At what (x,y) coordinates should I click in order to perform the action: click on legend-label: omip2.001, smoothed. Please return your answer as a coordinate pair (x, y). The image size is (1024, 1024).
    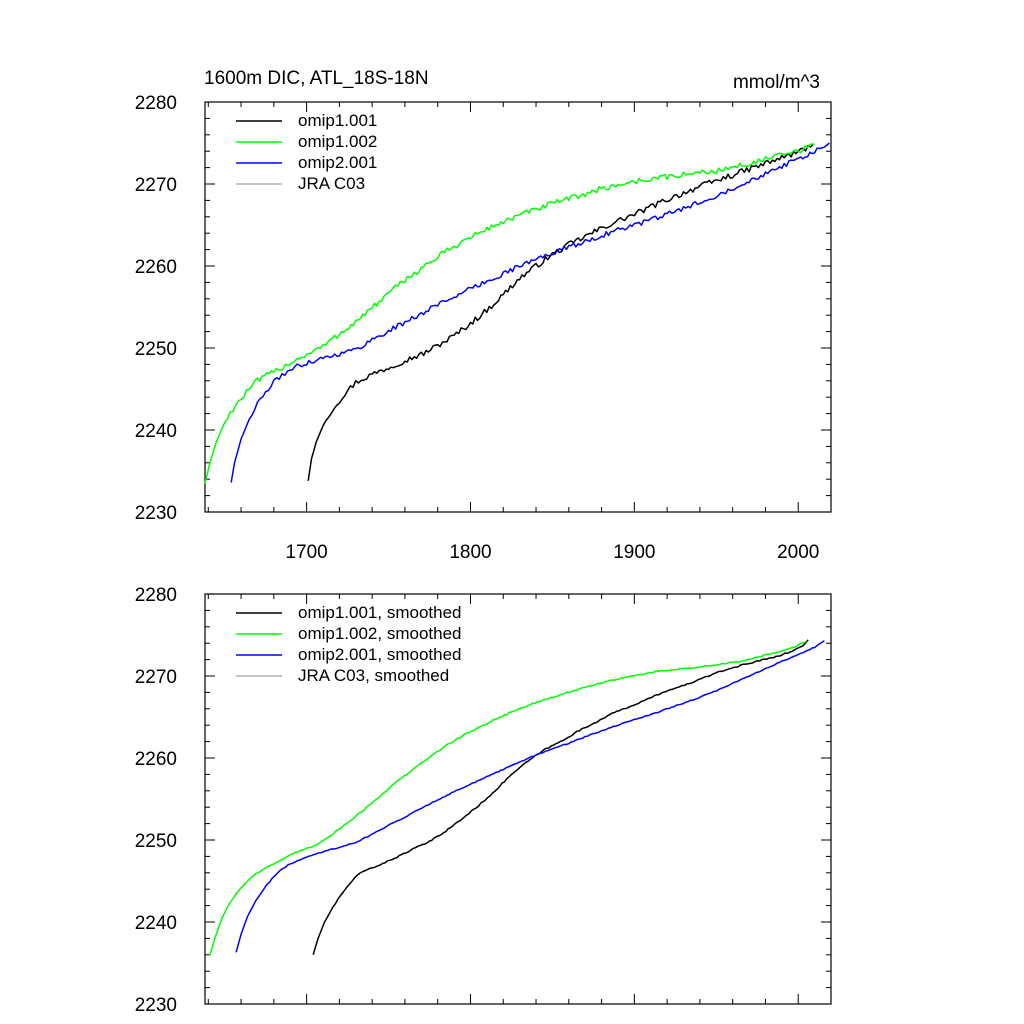
    Looking at the image, I should click on (380, 654).